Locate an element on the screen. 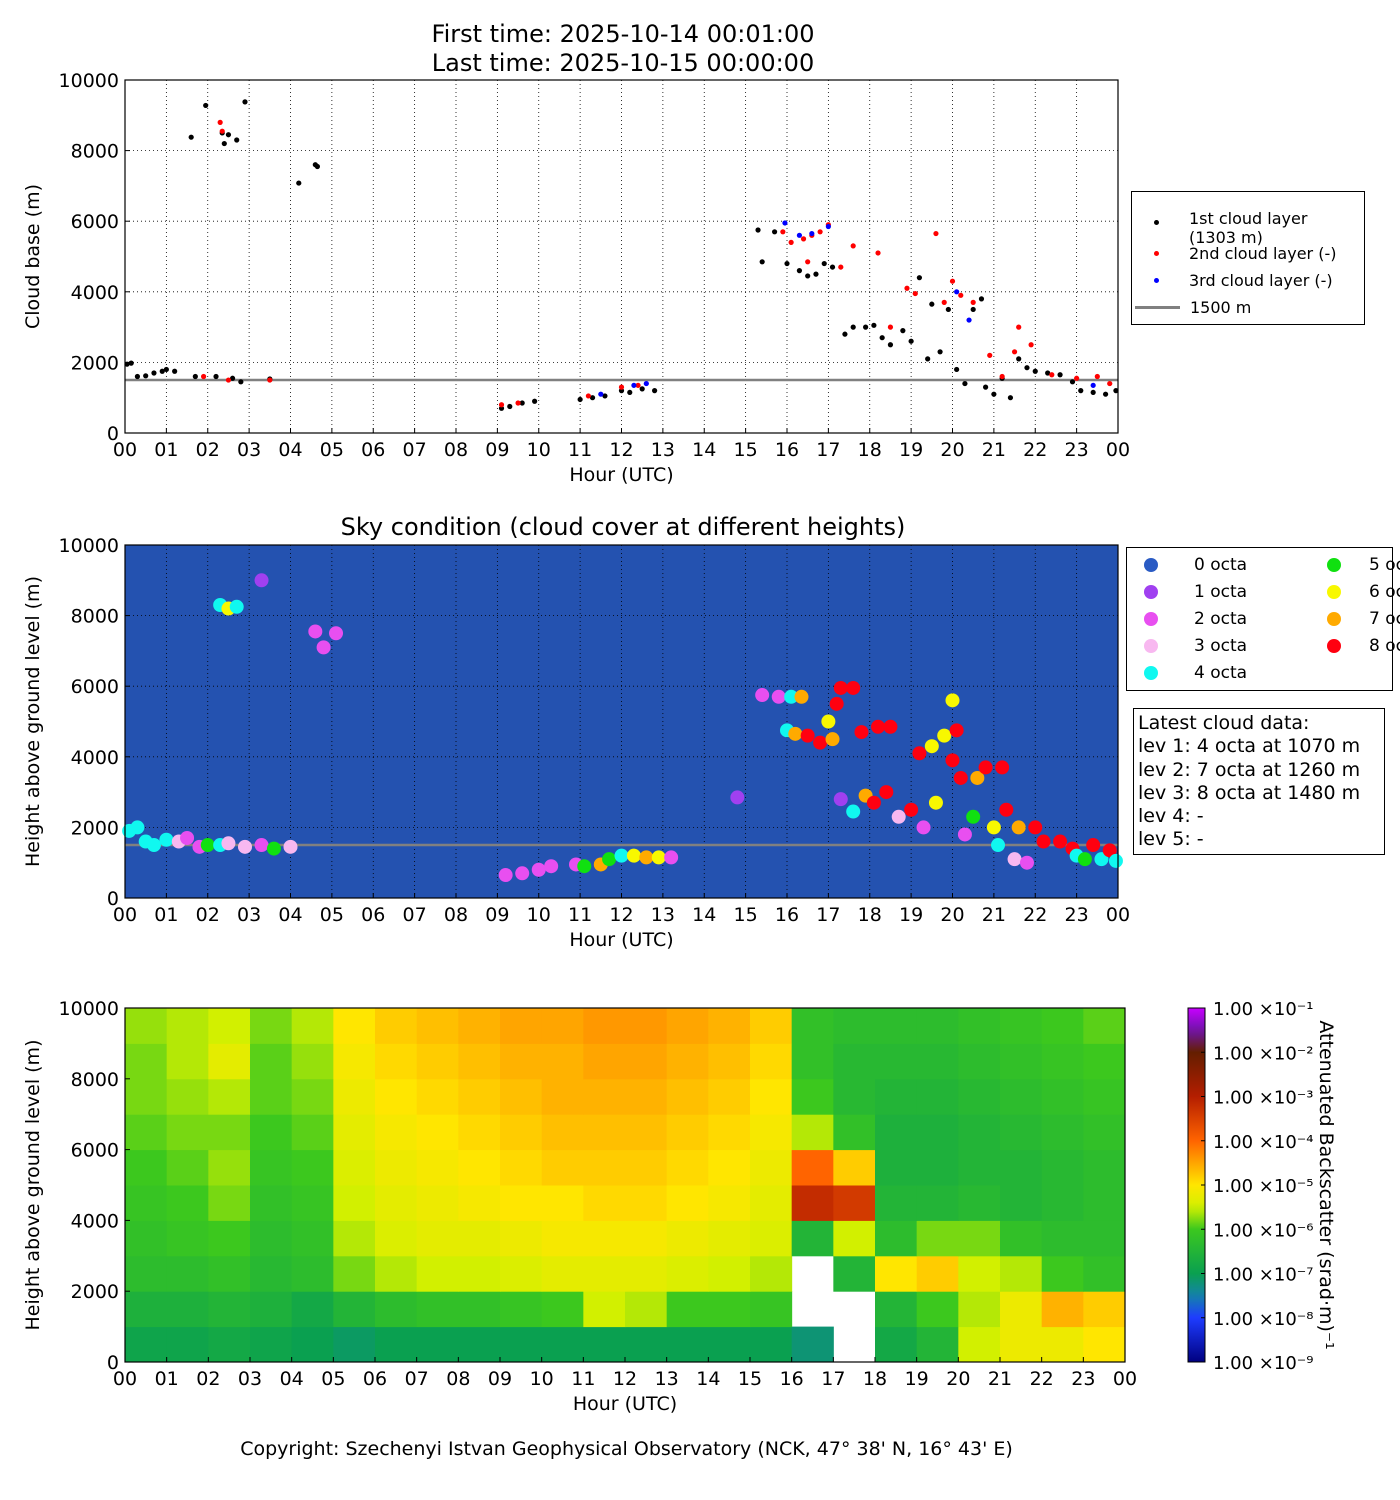 The height and width of the screenshot is (1500, 1400). x-axis-label: Hour (UTC) is located at coordinates (621, 940).